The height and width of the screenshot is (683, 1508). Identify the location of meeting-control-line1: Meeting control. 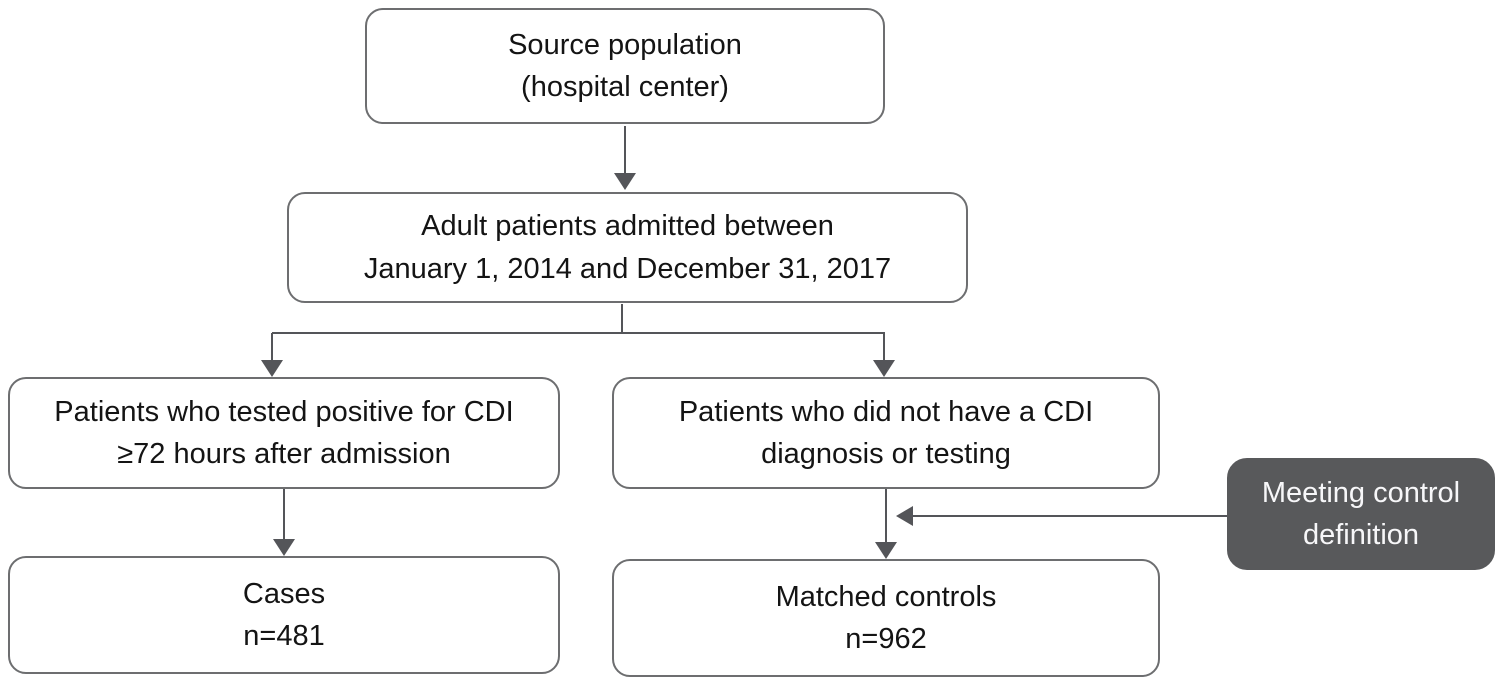
(1361, 492).